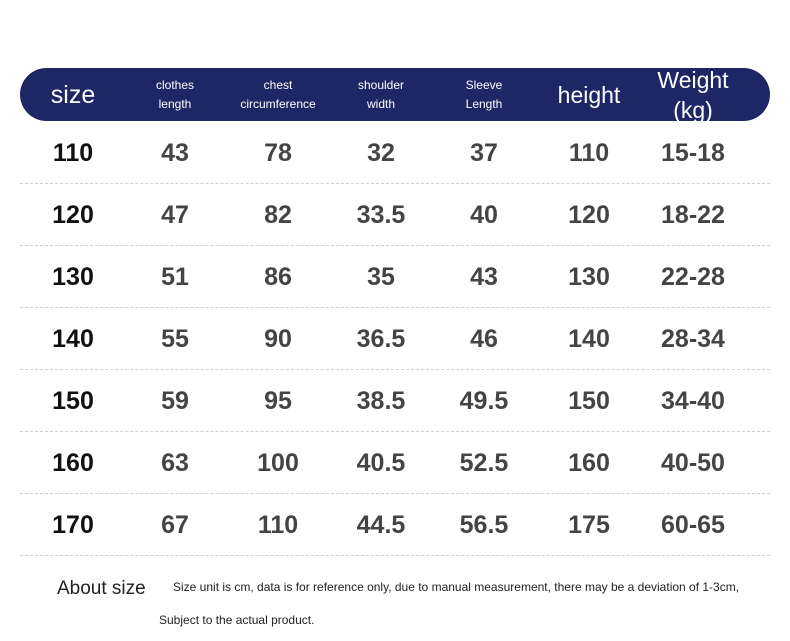 This screenshot has width=790, height=641. Describe the element at coordinates (484, 525) in the screenshot. I see `table-cell: 56.5` at that location.